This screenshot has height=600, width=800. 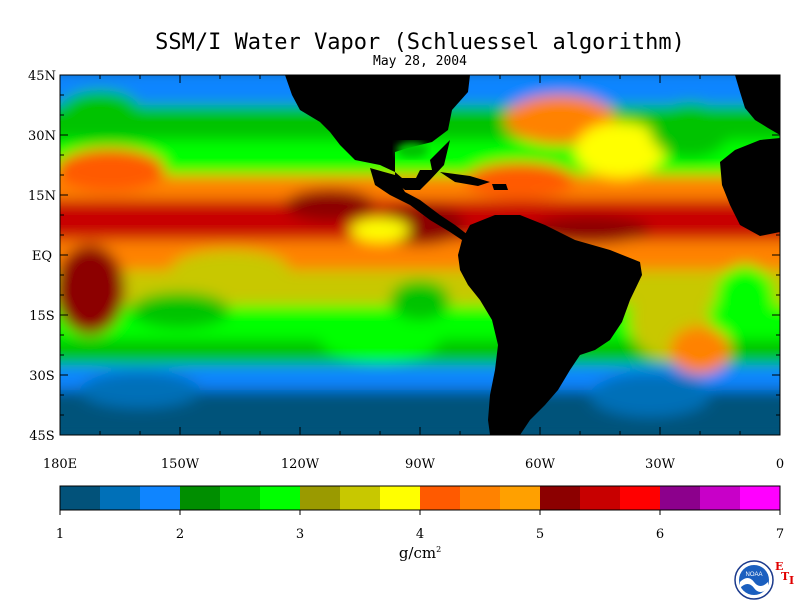 I want to click on lon-tick-label: 0, so click(x=780, y=464).